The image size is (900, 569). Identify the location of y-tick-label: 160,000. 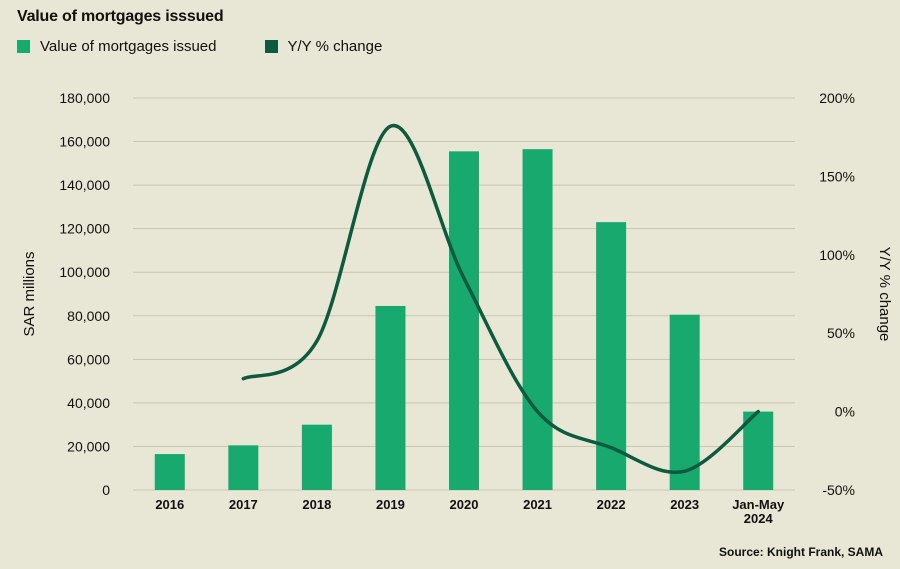
(84, 142).